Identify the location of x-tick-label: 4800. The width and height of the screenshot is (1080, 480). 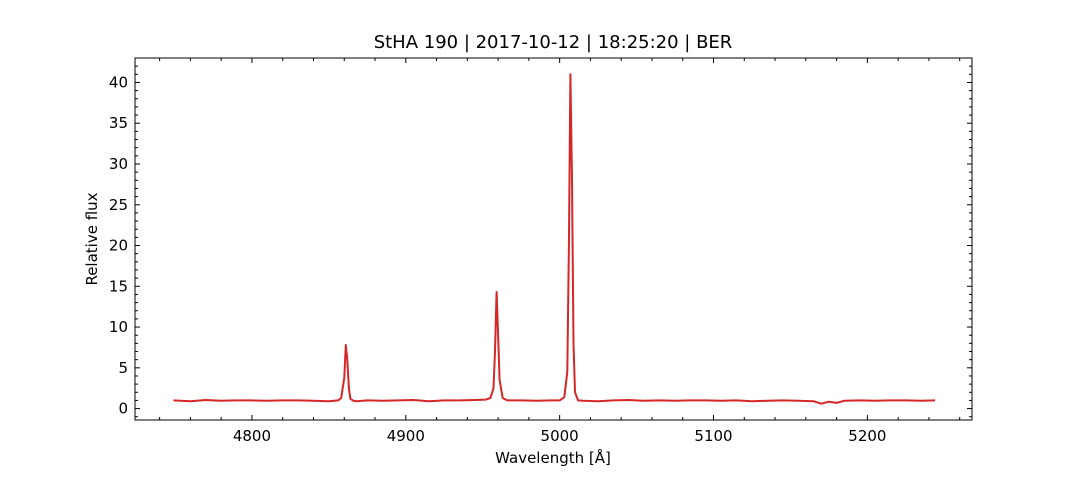
(252, 436).